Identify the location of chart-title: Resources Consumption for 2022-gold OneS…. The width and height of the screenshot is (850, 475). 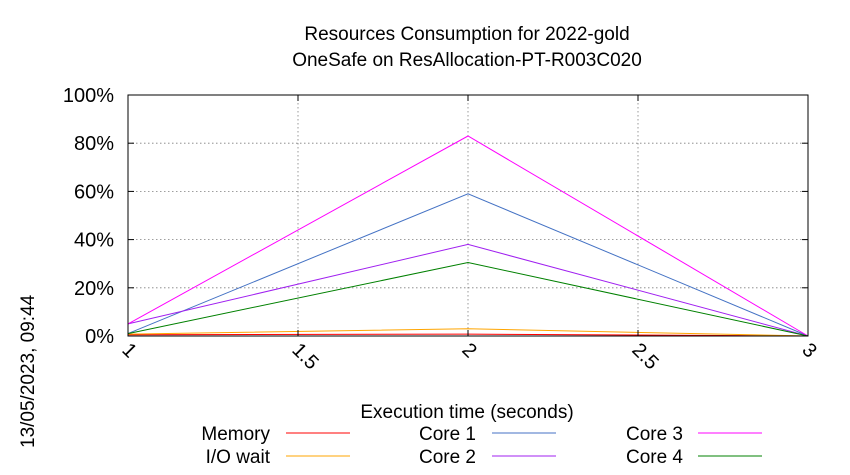
(467, 47).